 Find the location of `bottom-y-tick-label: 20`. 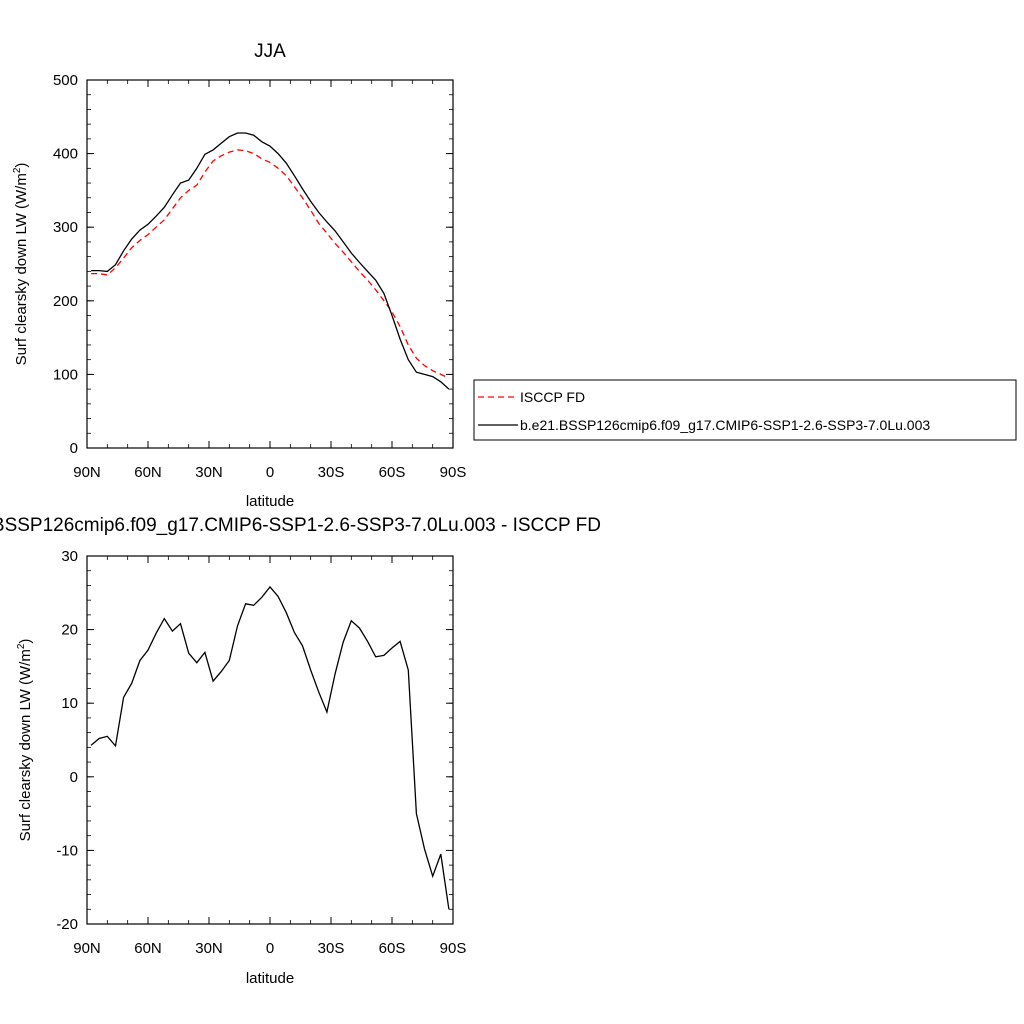

bottom-y-tick-label: 20 is located at coordinates (69, 630).